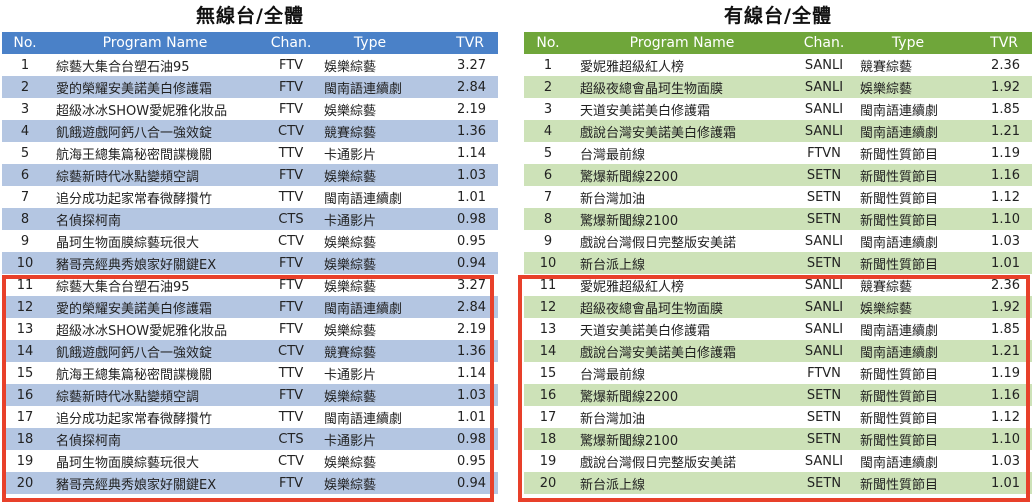 The height and width of the screenshot is (502, 1035). What do you see at coordinates (25, 197) in the screenshot?
I see `rank-cell: 7` at bounding box center [25, 197].